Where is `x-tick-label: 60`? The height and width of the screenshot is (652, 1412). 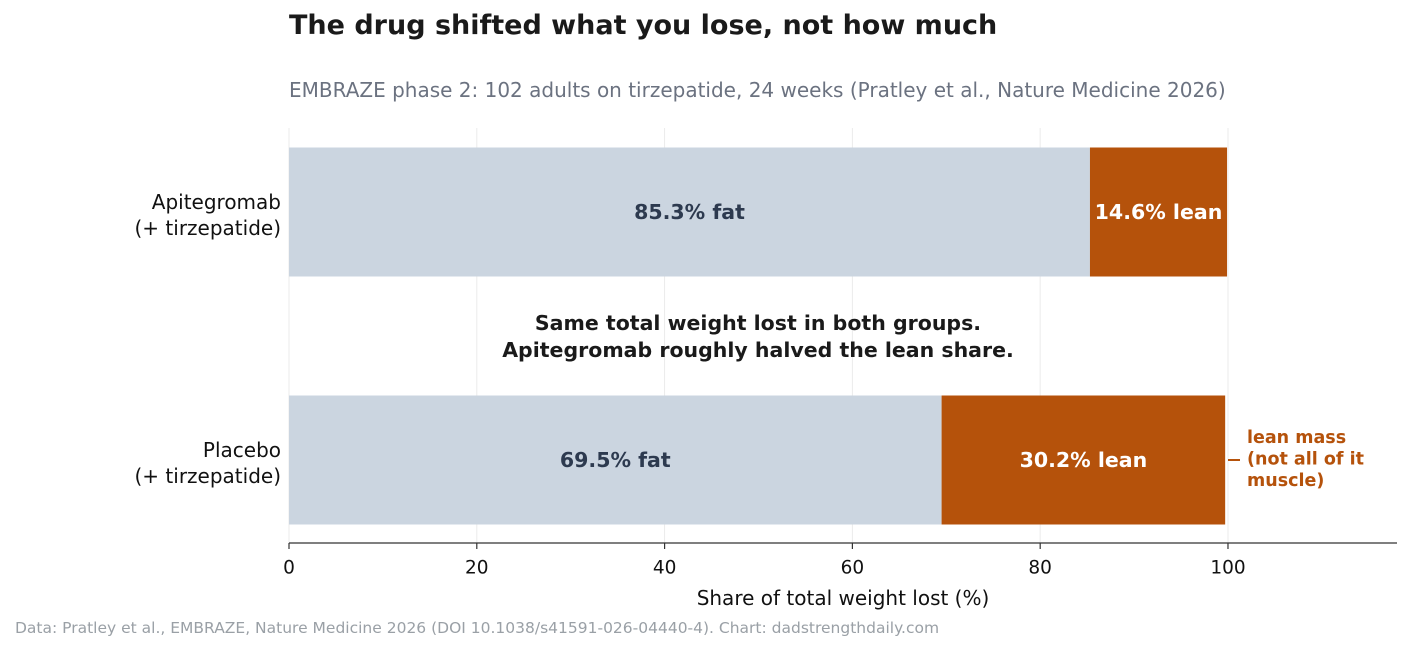 x-tick-label: 60 is located at coordinates (853, 568).